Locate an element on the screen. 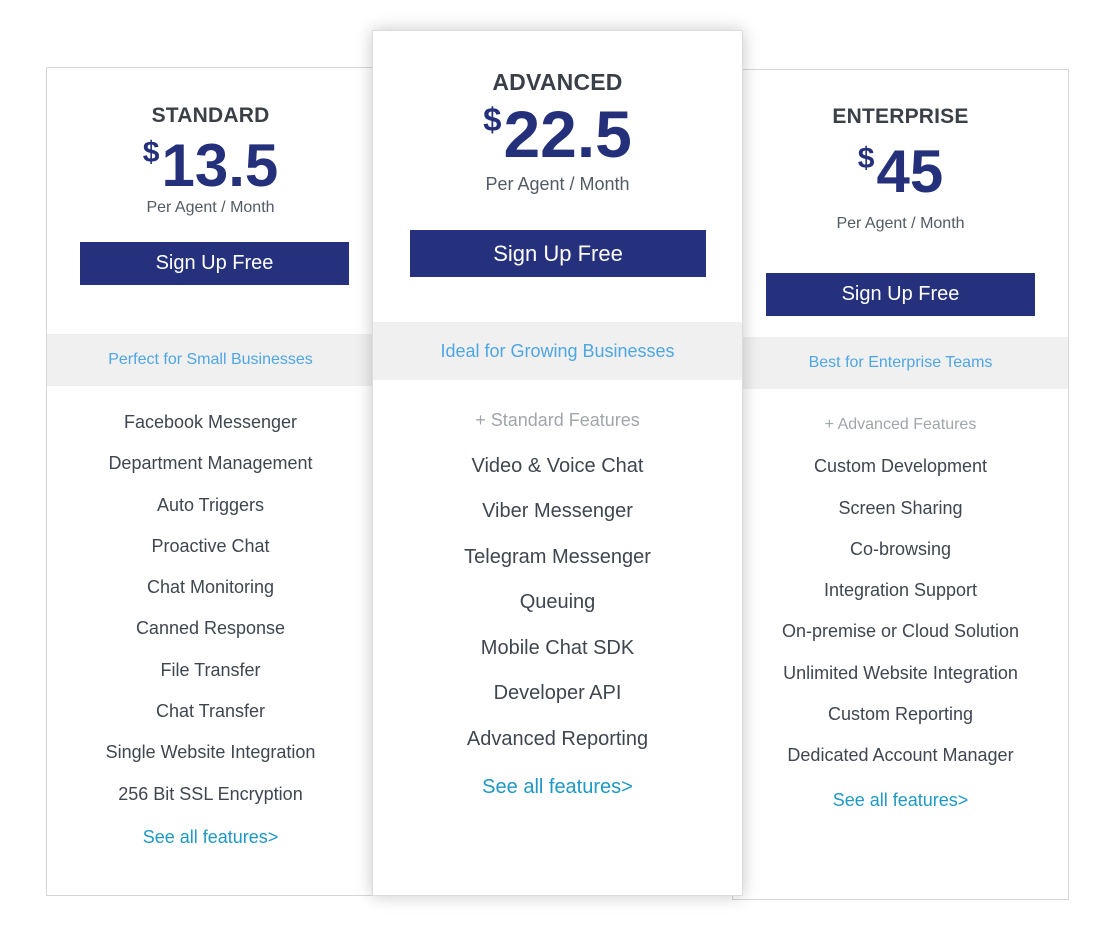 The height and width of the screenshot is (929, 1108). feature-item: Chat Transfer is located at coordinates (210, 711).